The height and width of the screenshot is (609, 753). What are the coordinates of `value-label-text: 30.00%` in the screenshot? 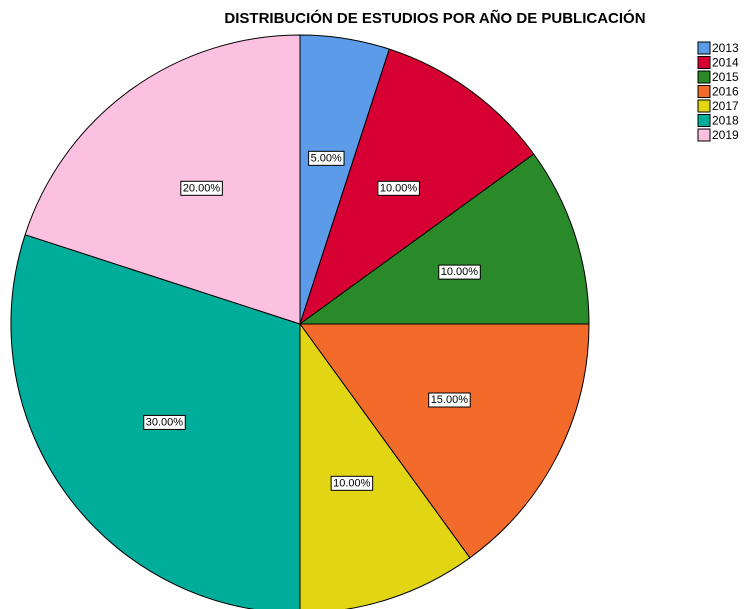 It's located at (165, 422).